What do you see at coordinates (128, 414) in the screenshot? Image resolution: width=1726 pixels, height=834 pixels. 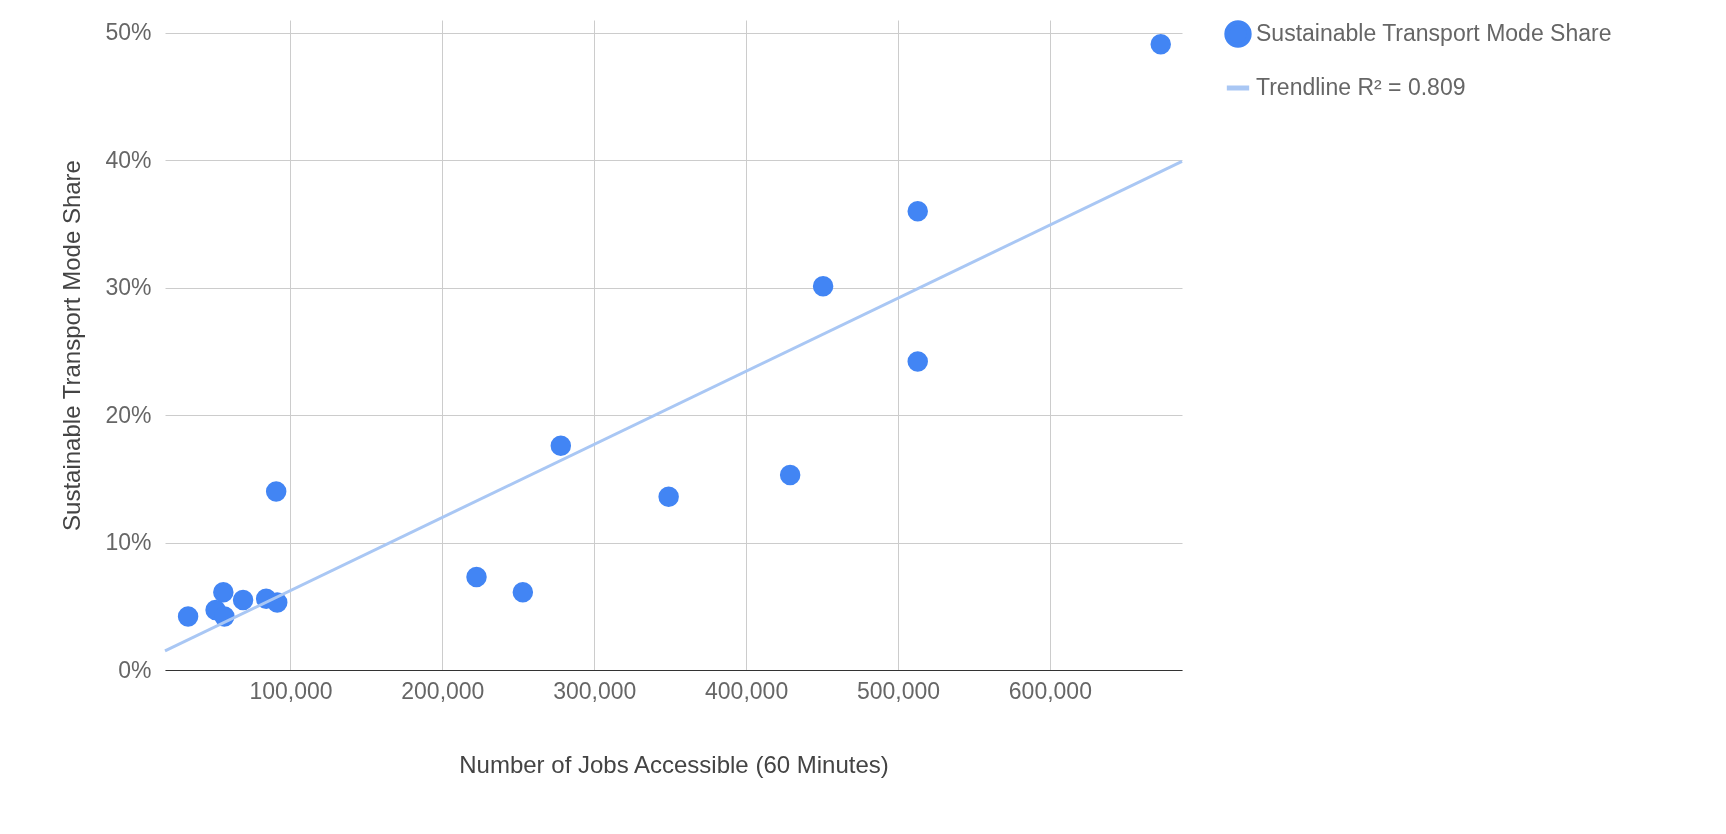 I see `y-tick-label: 20%` at bounding box center [128, 414].